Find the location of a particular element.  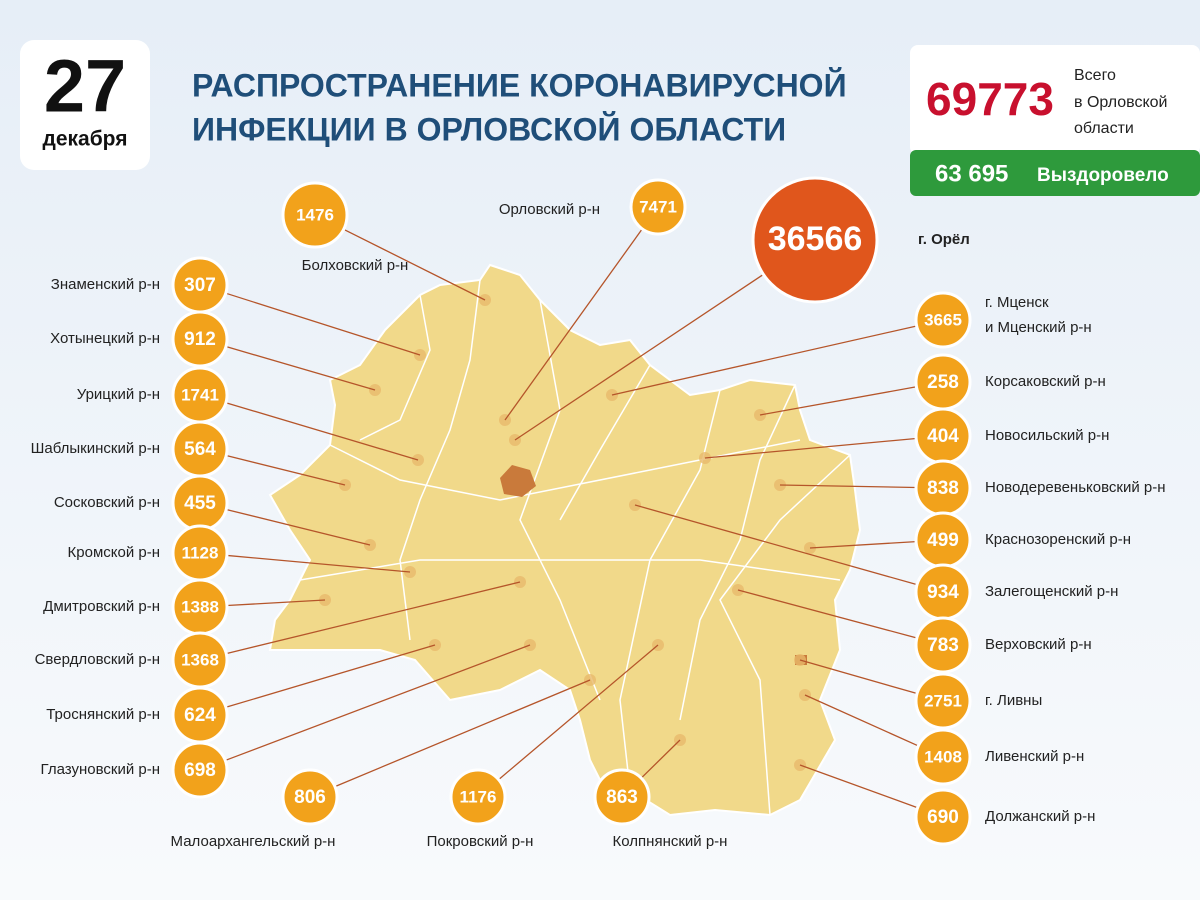

region-label: Дмитровский р-н is located at coordinates (101, 606).